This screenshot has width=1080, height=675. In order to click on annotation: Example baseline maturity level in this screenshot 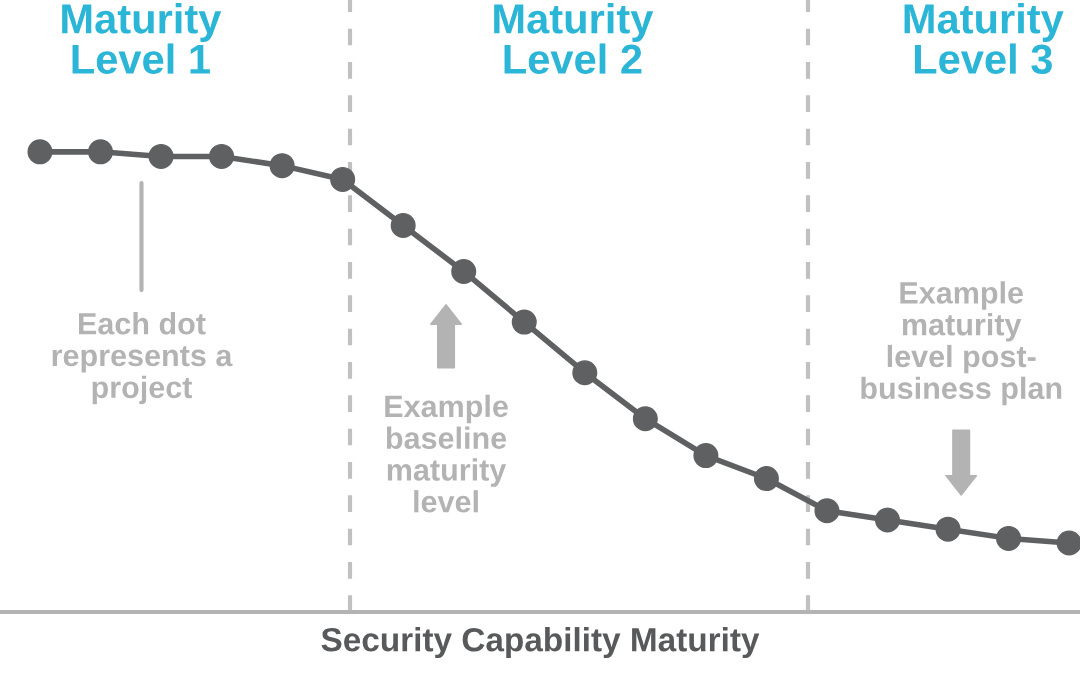, I will do `click(446, 453)`.